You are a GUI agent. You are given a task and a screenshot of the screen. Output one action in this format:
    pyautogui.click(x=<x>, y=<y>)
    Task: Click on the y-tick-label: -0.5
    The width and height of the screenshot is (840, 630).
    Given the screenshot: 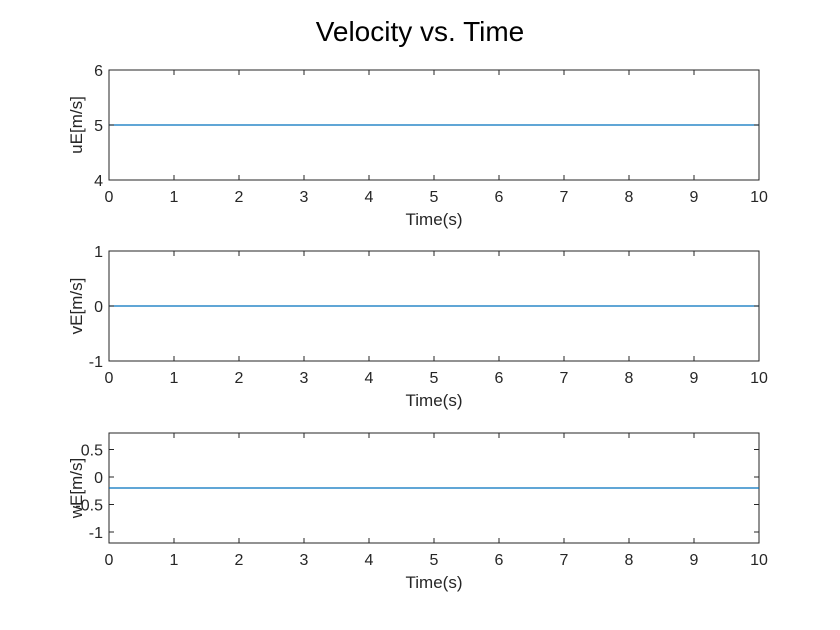 What is the action you would take?
    pyautogui.click(x=89, y=506)
    